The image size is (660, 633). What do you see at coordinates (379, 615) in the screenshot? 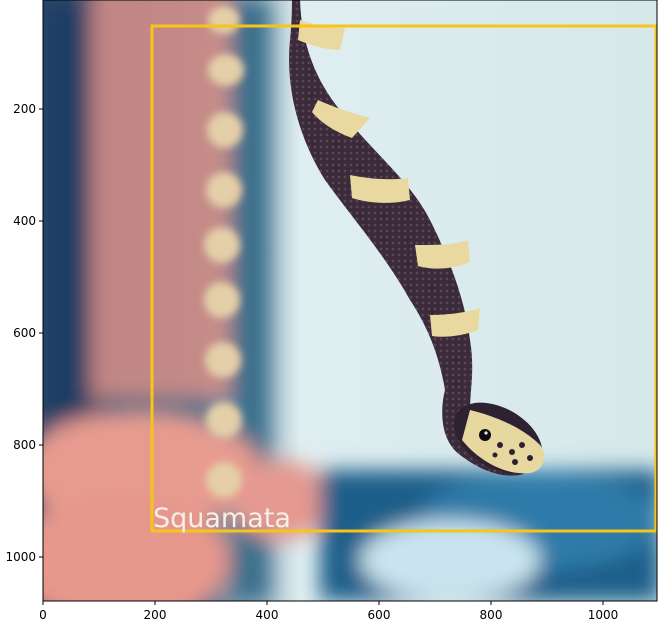
I see `x-tick-label: 600` at bounding box center [379, 615].